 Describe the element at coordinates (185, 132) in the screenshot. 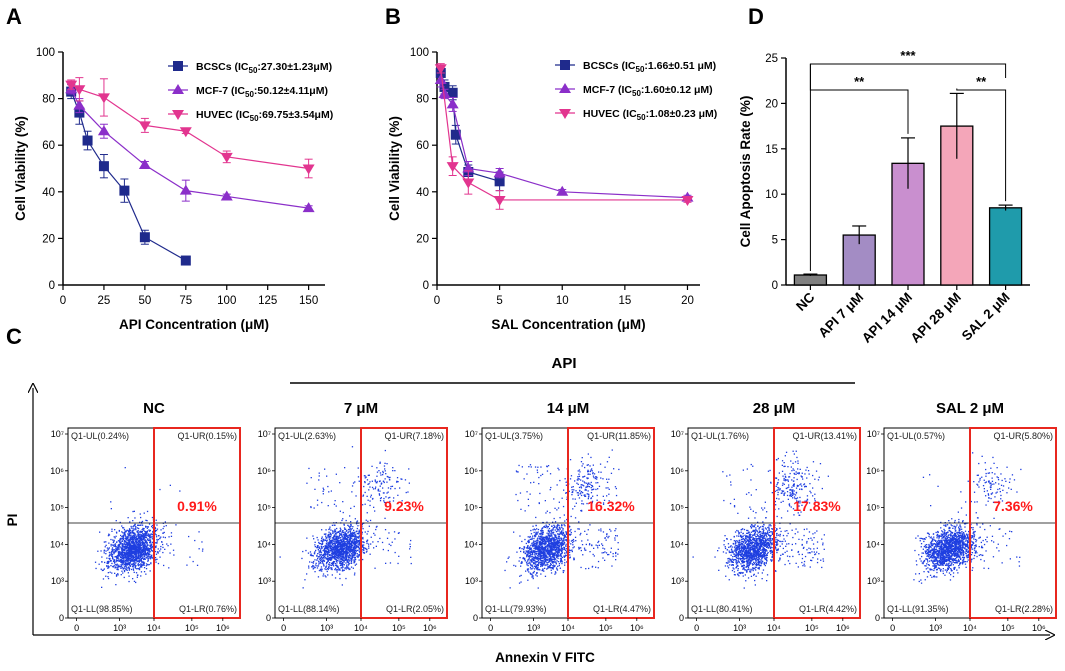

I see `data-point-huvec` at that location.